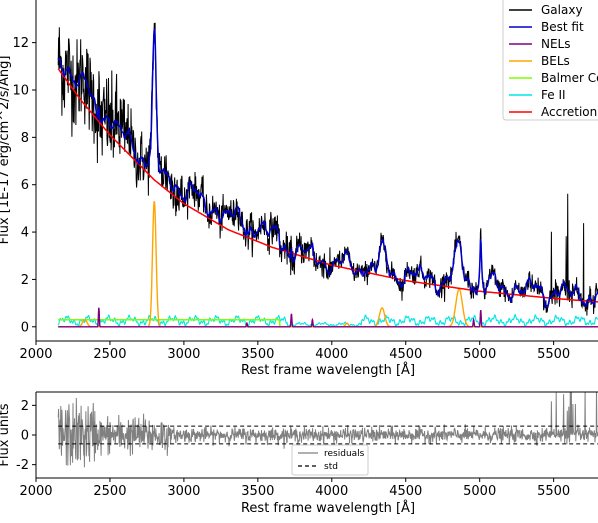  Describe the element at coordinates (569, 112) in the screenshot. I see `top-legend-label: Accretion` at that location.